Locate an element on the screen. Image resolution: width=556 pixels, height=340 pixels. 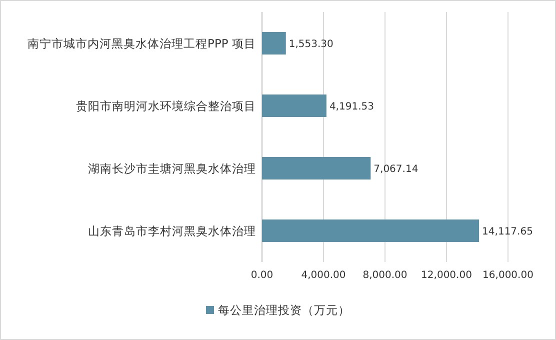
data-label: 14,117.65 is located at coordinates (507, 232).